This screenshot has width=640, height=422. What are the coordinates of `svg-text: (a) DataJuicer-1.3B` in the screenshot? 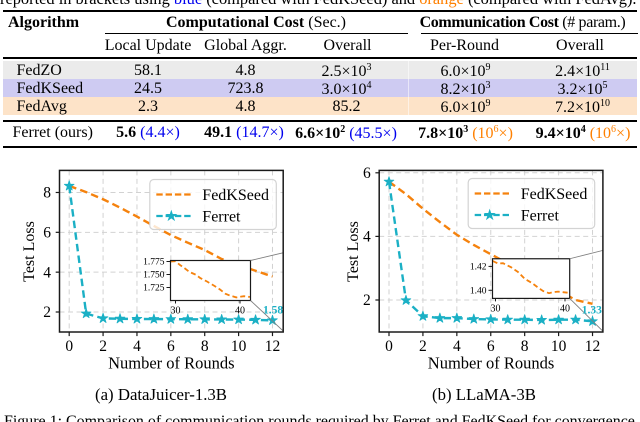 It's located at (161, 394).